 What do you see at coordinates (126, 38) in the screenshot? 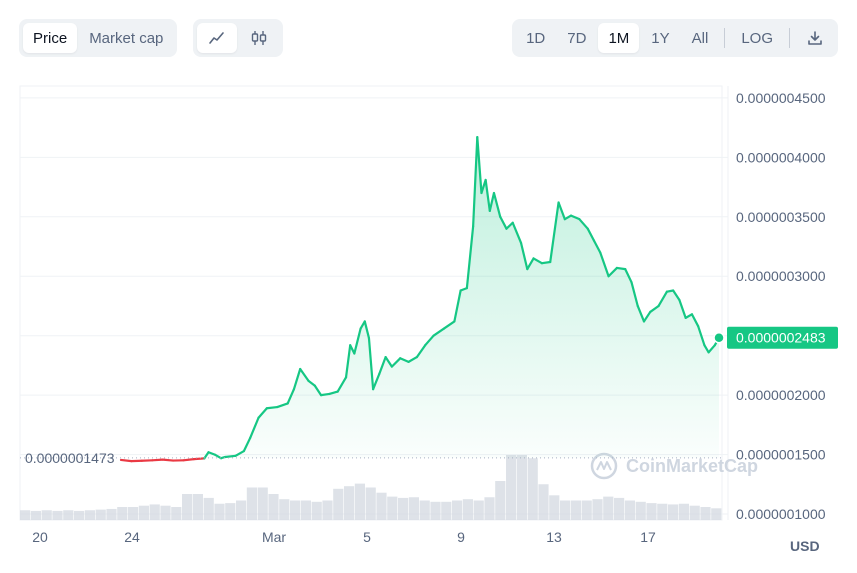
I see `tab-market-cap: Market cap` at bounding box center [126, 38].